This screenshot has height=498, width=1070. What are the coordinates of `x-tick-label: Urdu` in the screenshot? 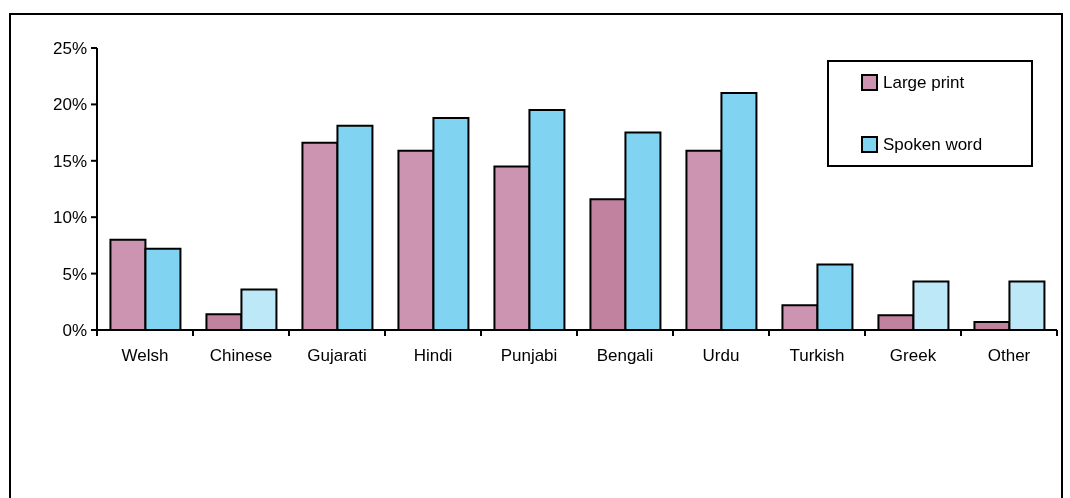 It's located at (721, 356).